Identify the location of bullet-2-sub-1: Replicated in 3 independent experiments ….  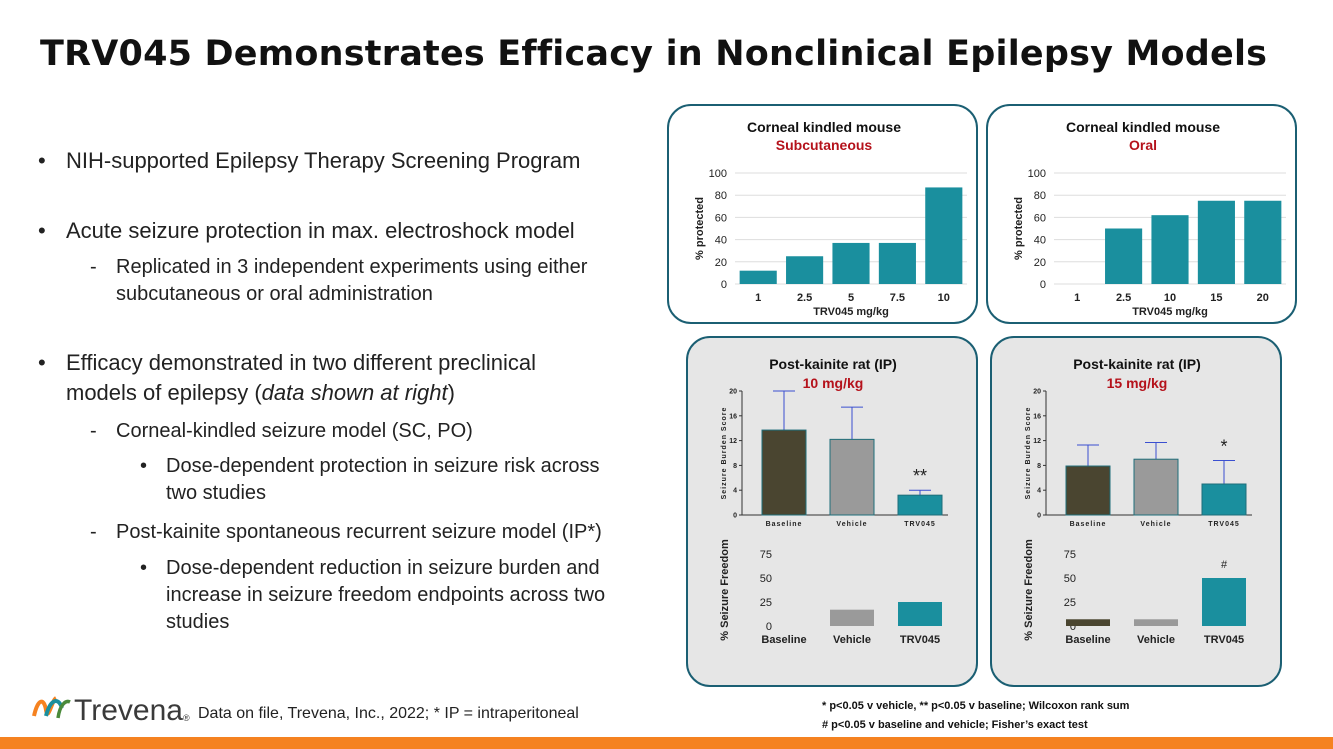
(352, 267).